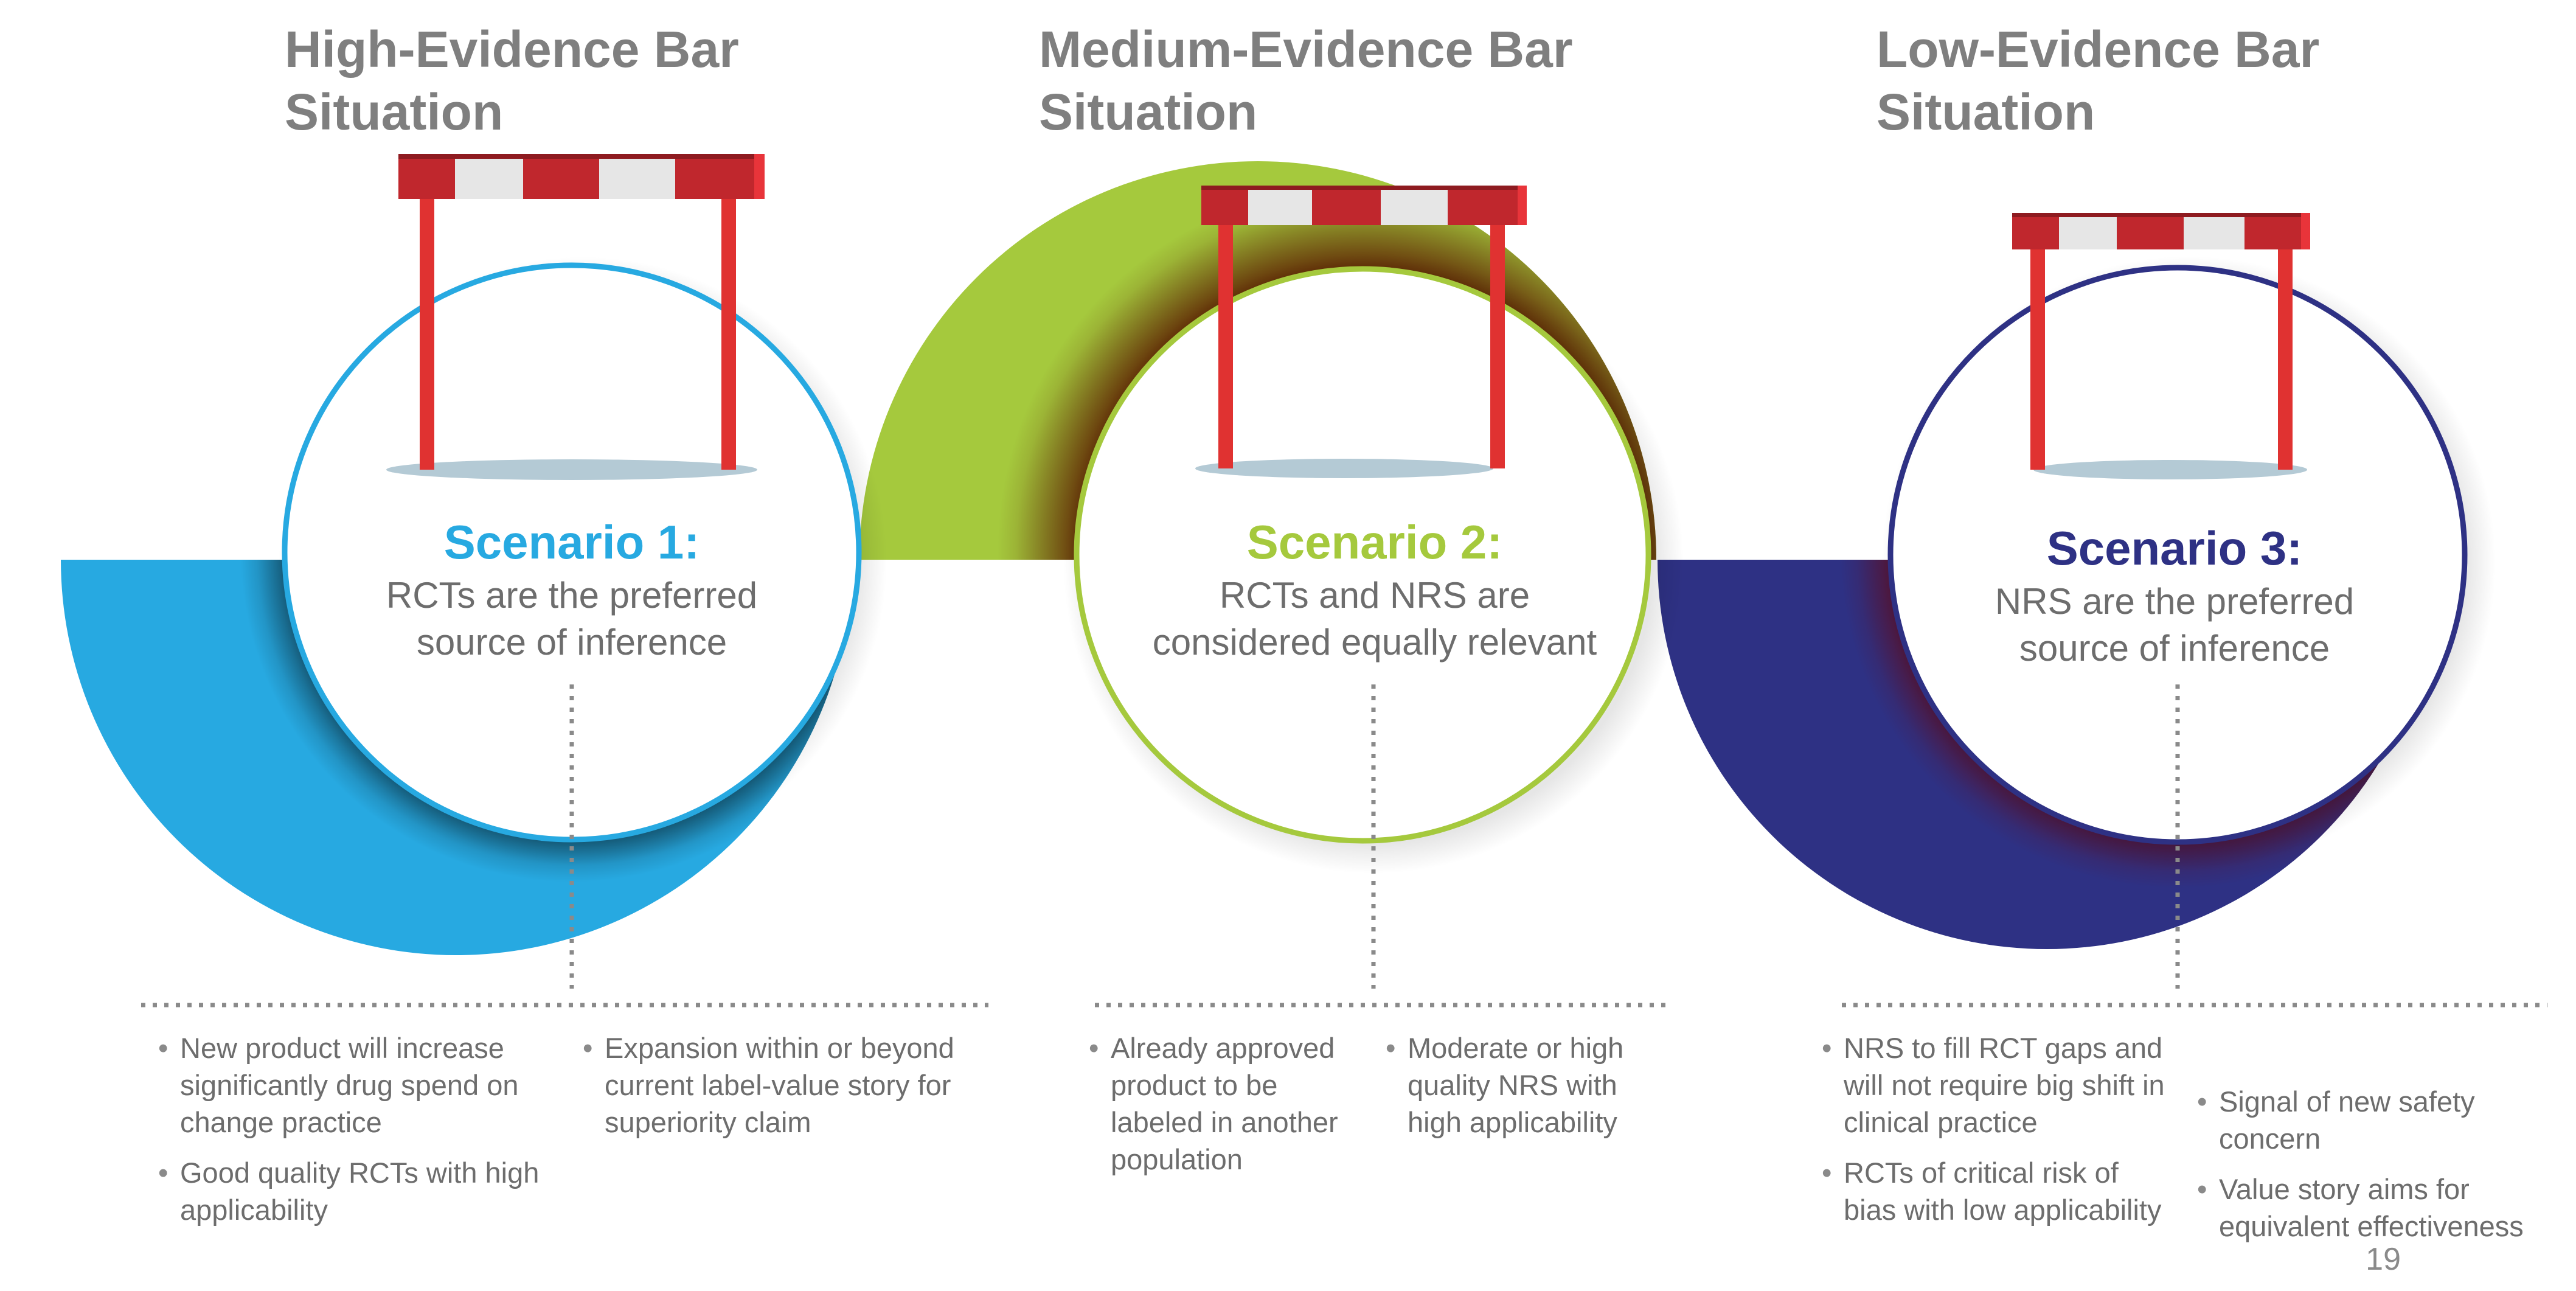 This screenshot has width=2576, height=1291. I want to click on scenario-1-desc-line1: RCTs are the preferred, so click(572, 595).